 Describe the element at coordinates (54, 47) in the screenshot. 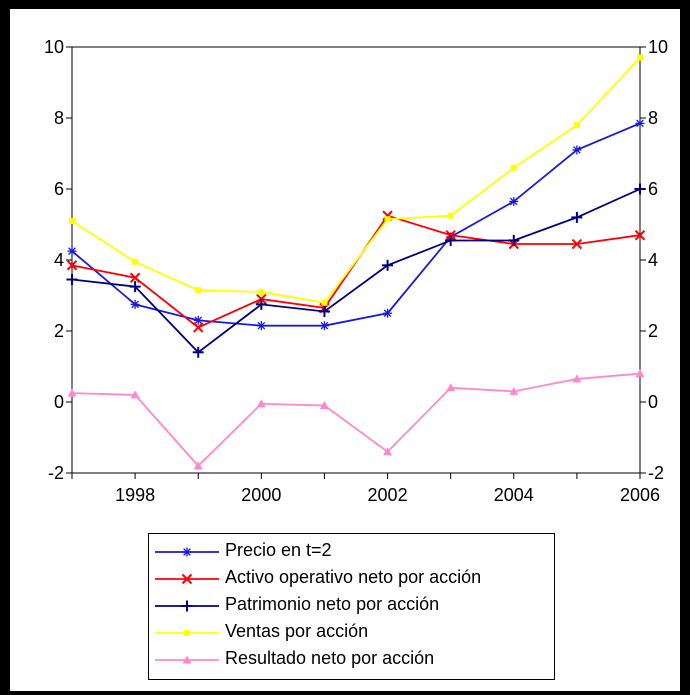

I see `y-tick-label-left: 10` at that location.